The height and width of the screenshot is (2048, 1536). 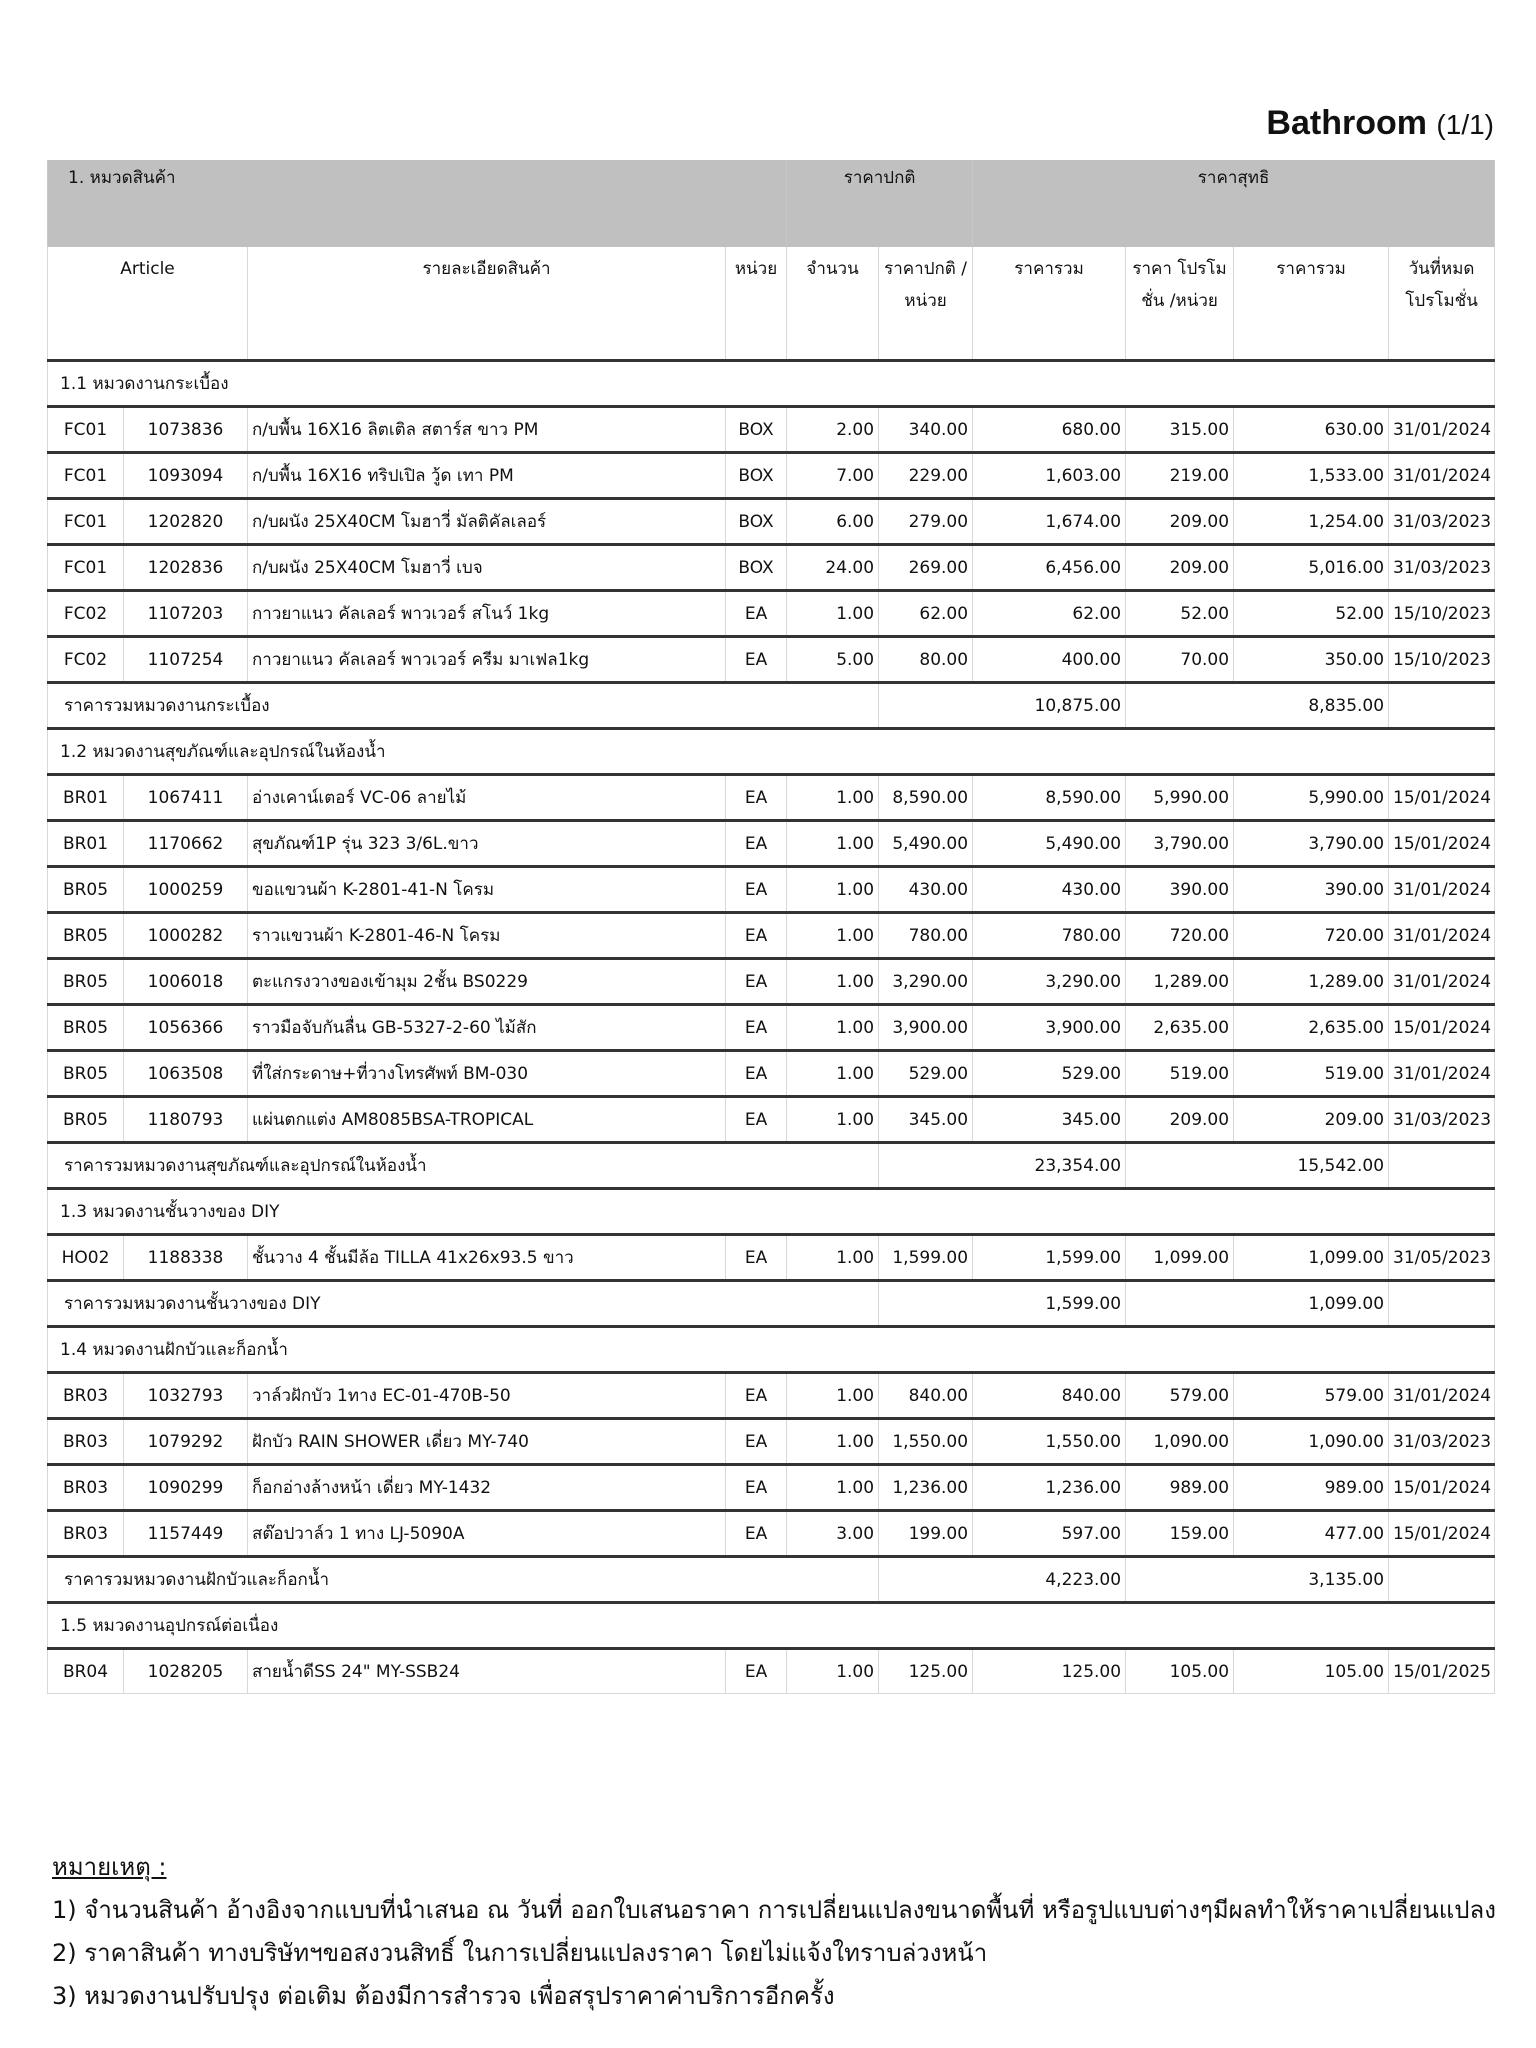 I want to click on subtotal-regular: 1,599.00, so click(x=1002, y=1304).